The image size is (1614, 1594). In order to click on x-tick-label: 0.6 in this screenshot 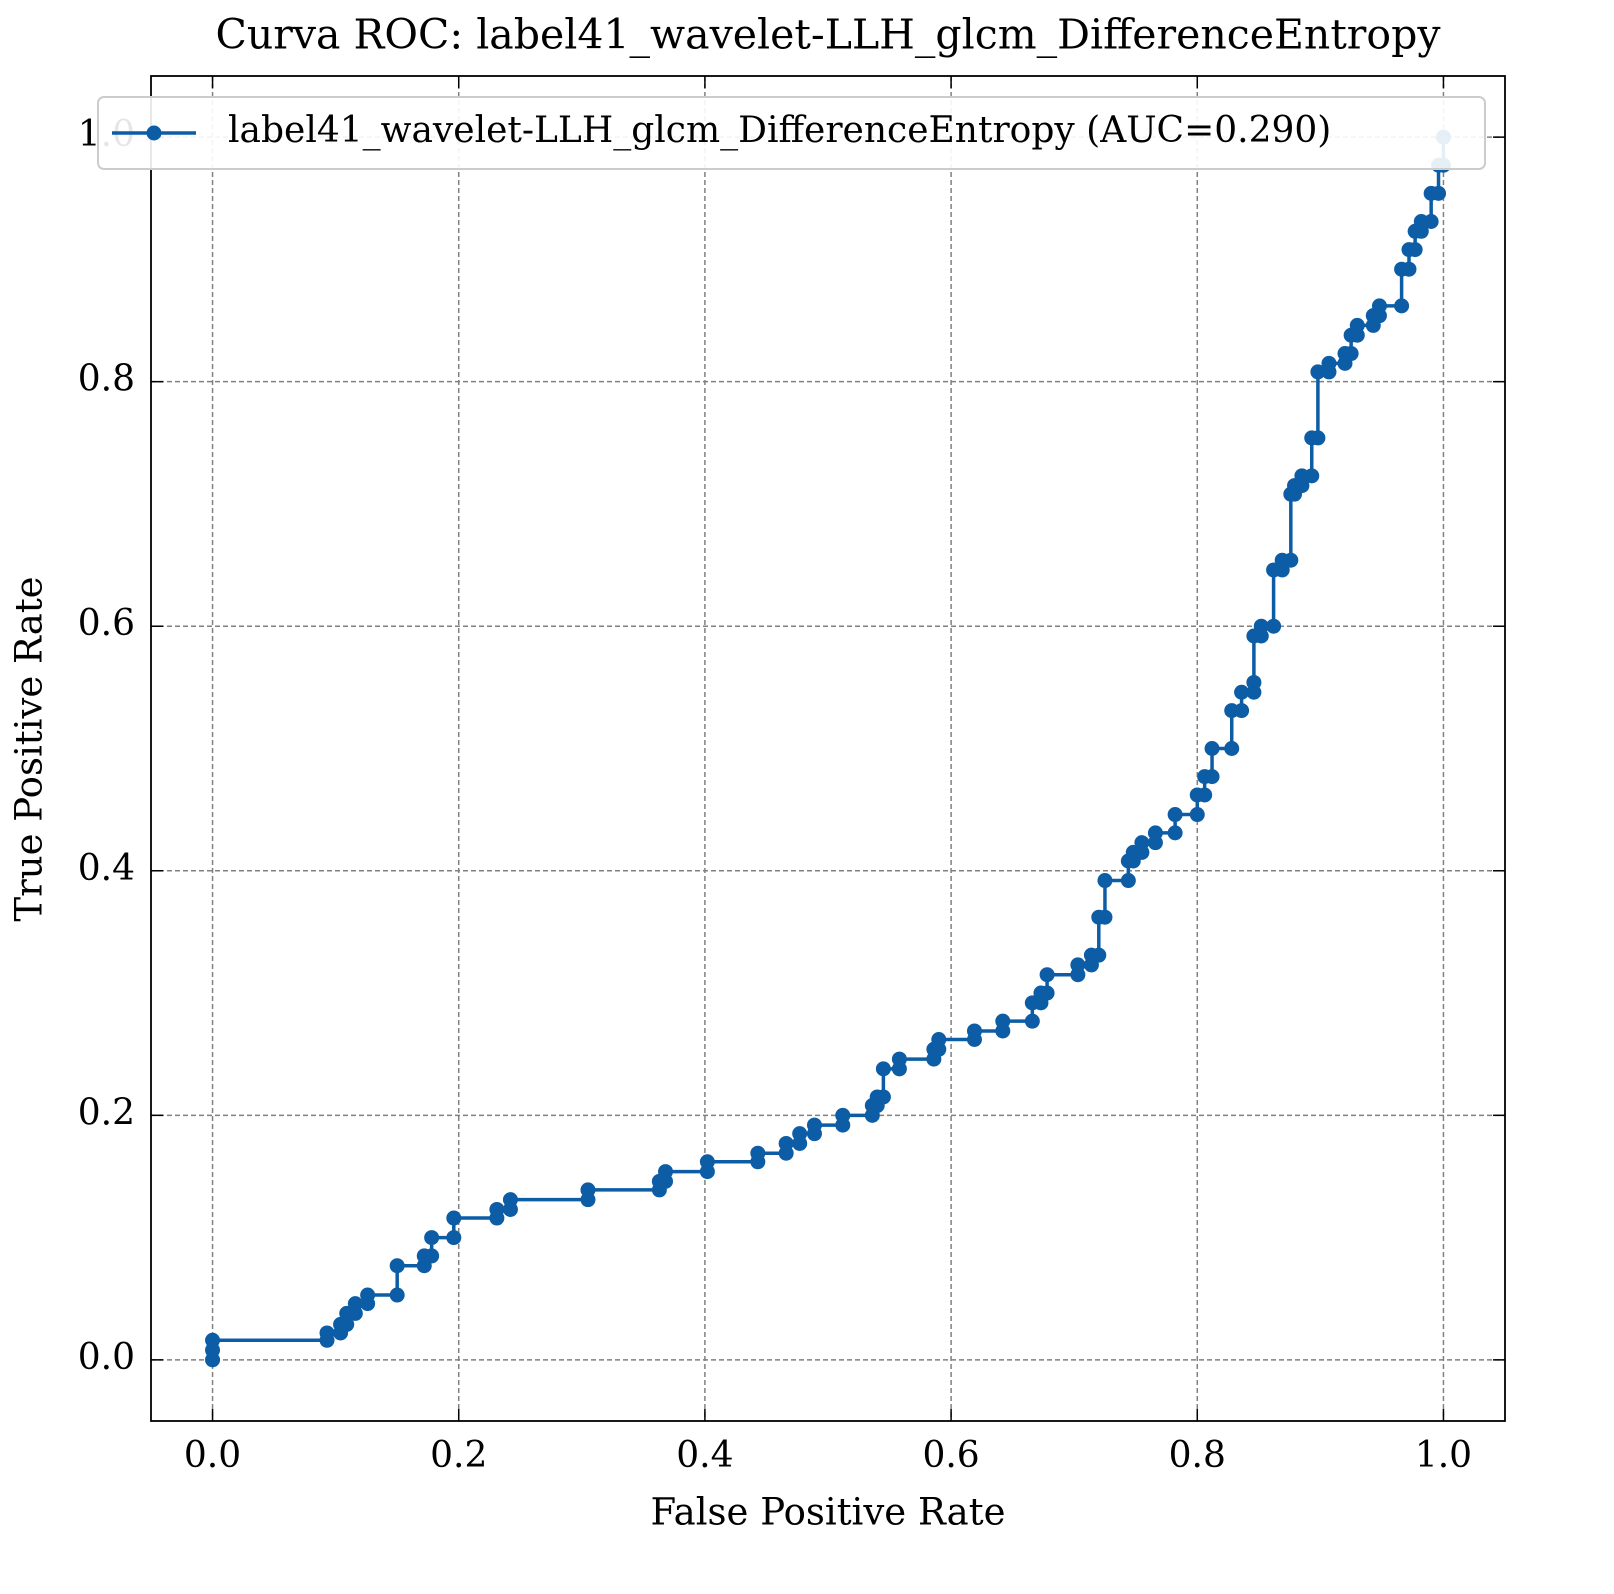, I will do `click(950, 1455)`.